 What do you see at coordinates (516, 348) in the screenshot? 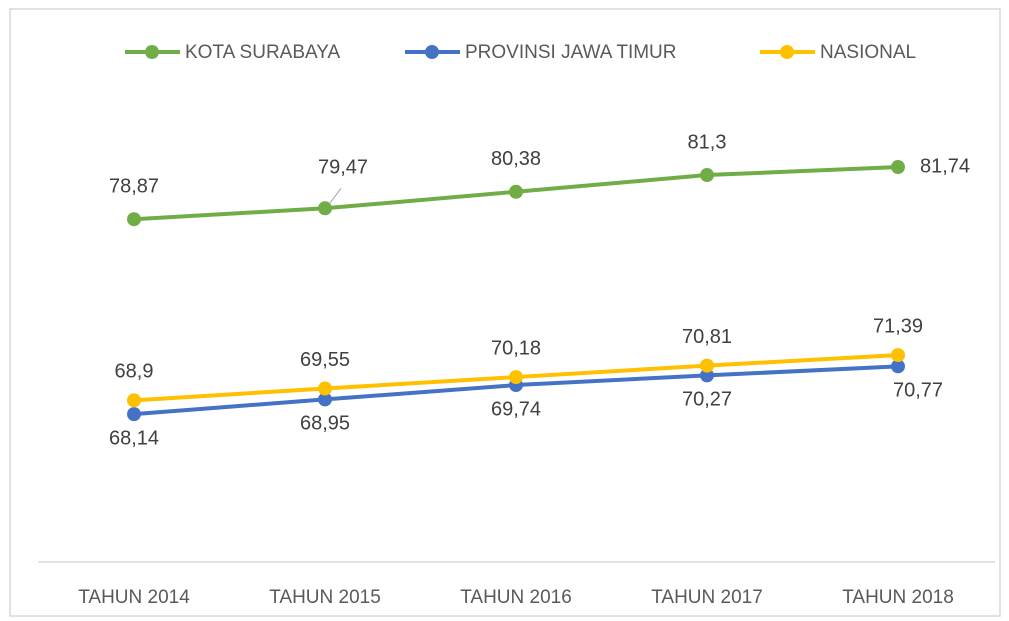
I see `data-label: 70,18` at bounding box center [516, 348].